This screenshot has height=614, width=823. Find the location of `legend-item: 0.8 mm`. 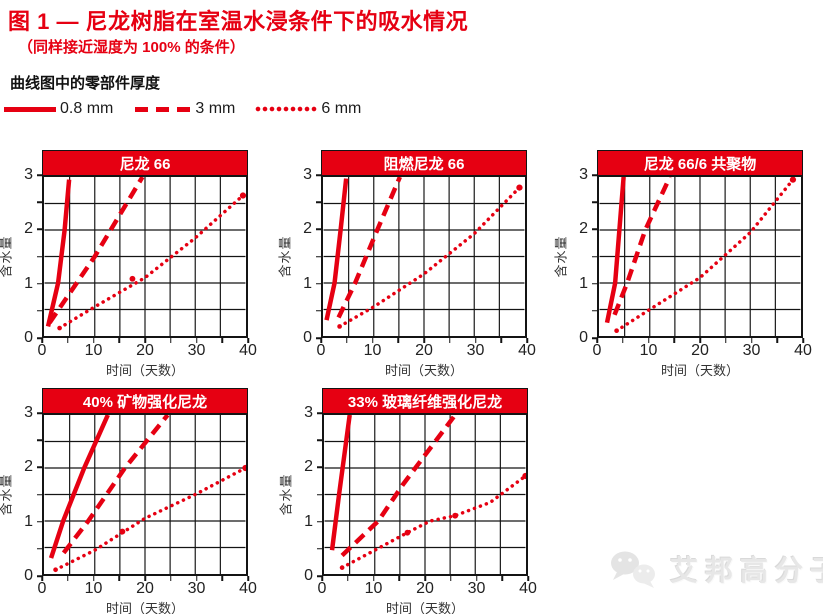

legend-item: 0.8 mm is located at coordinates (58, 109).